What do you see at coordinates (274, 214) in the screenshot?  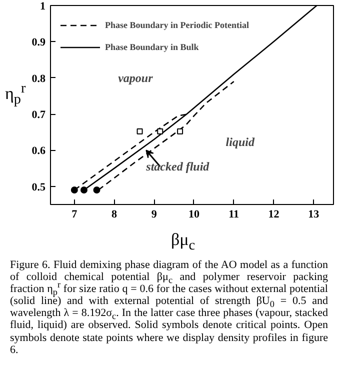 I see `x-tick-label: 12` at bounding box center [274, 214].